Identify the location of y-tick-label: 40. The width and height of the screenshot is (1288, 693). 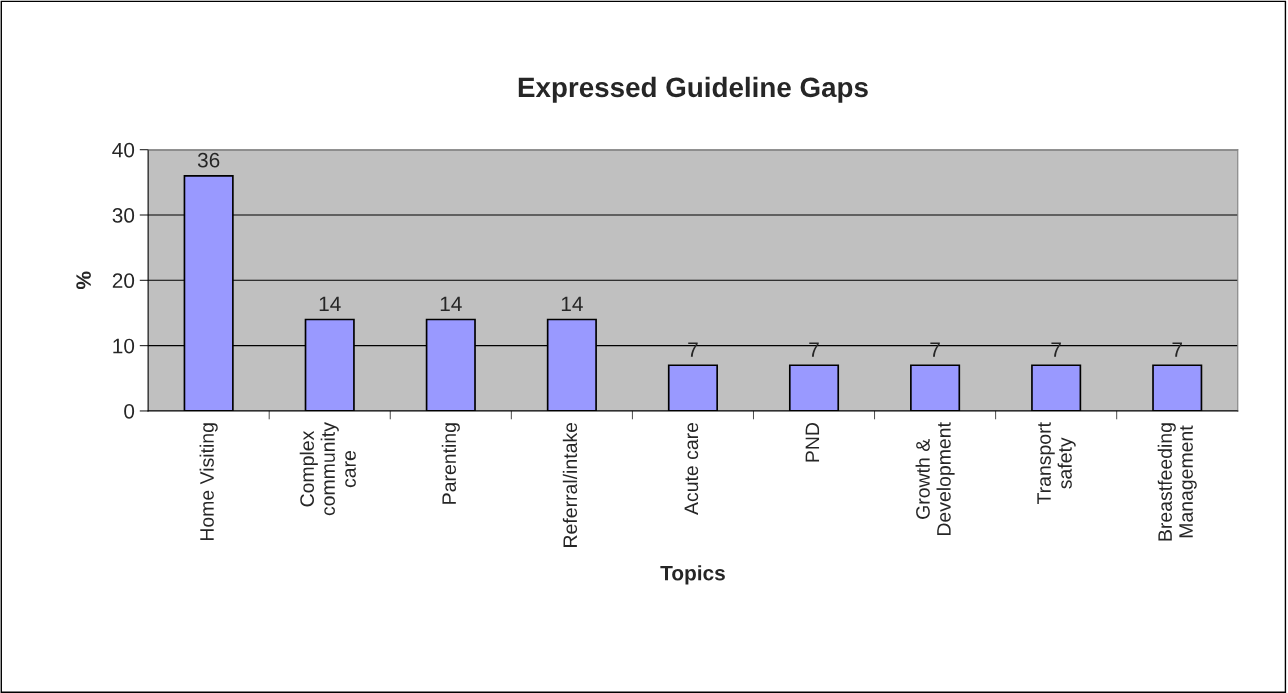
(123, 150).